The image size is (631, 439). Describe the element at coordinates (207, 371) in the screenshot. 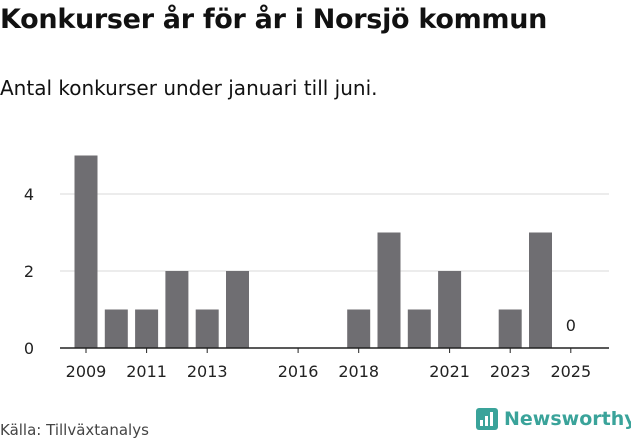

I see `x-tick-label: 2013` at that location.